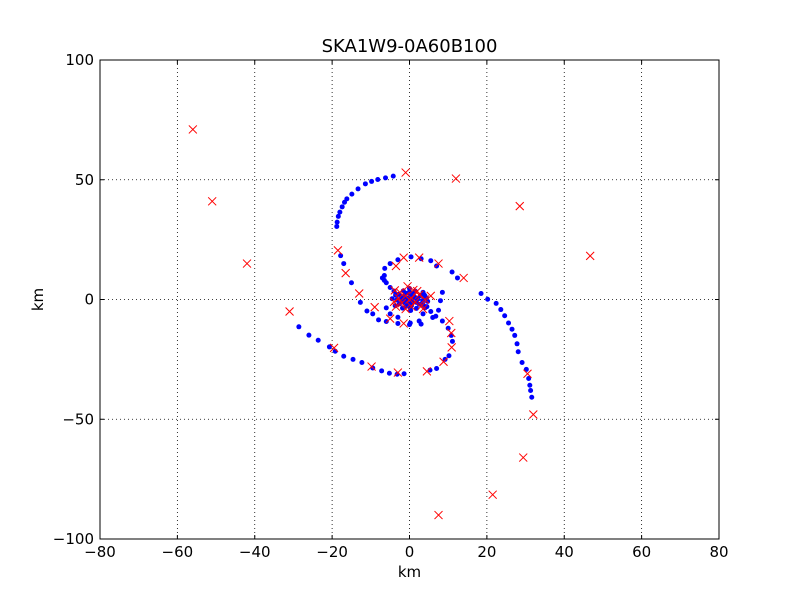 The height and width of the screenshot is (600, 800). Describe the element at coordinates (100, 552) in the screenshot. I see `x-tick-label: −80` at that location.